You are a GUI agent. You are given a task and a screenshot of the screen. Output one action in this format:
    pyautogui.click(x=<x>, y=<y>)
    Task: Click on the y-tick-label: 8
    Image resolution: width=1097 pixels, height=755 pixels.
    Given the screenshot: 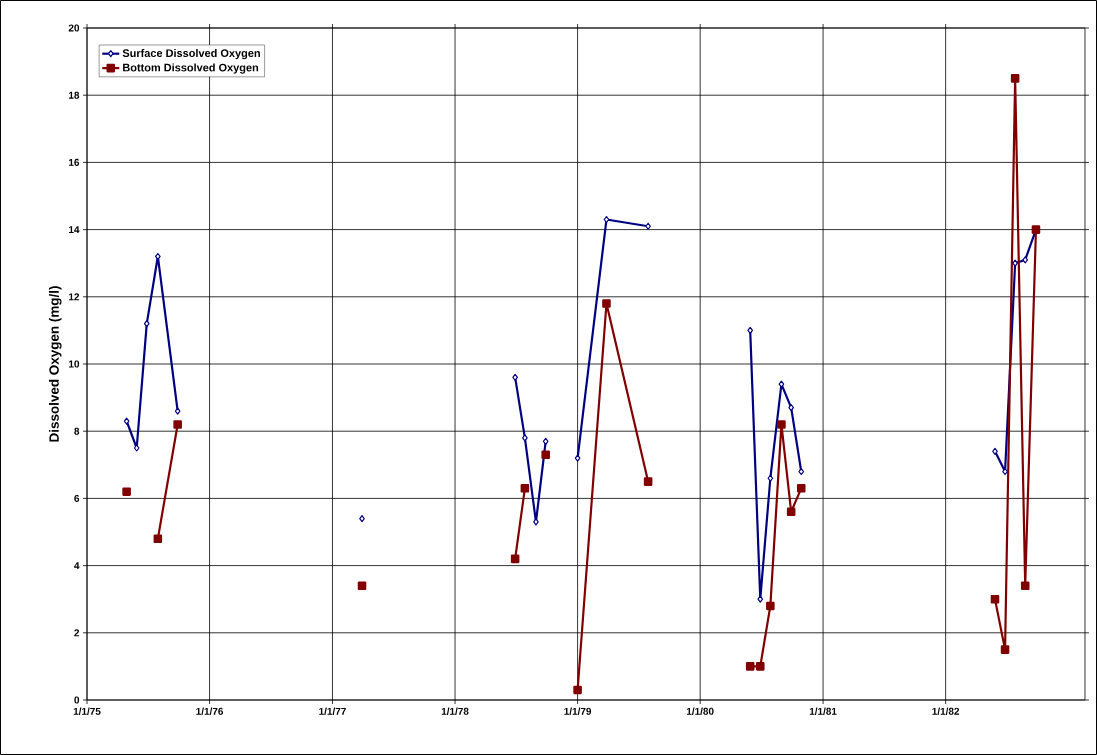 What is the action you would take?
    pyautogui.click(x=77, y=431)
    